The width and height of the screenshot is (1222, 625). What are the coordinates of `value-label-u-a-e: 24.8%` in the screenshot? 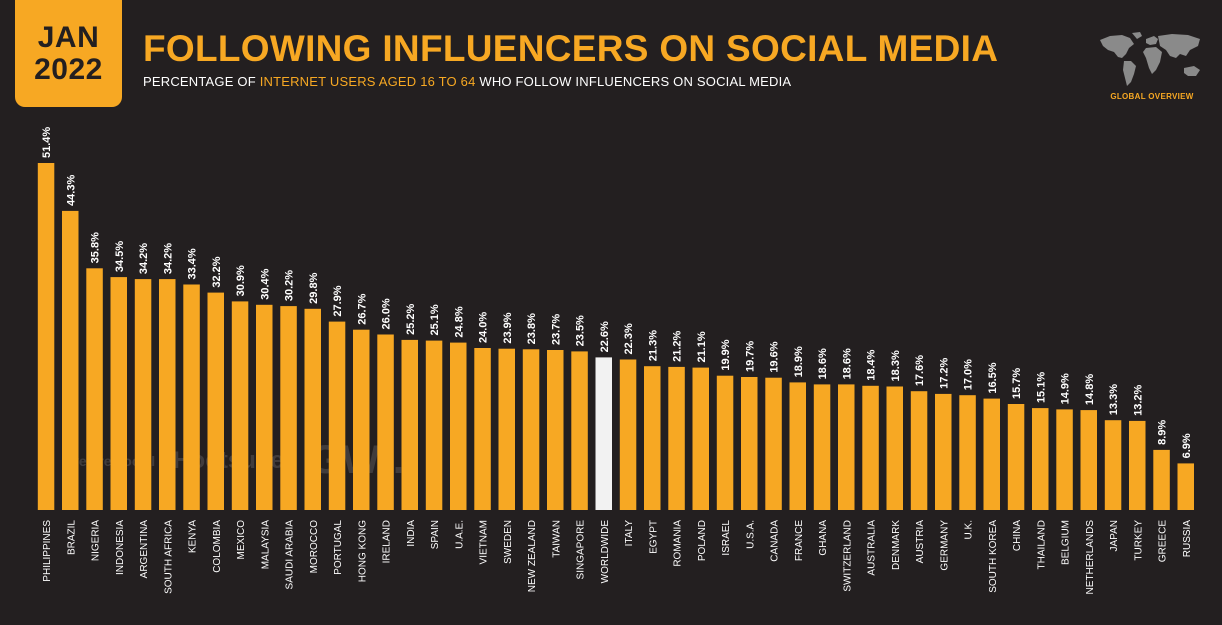 It's located at (459, 321).